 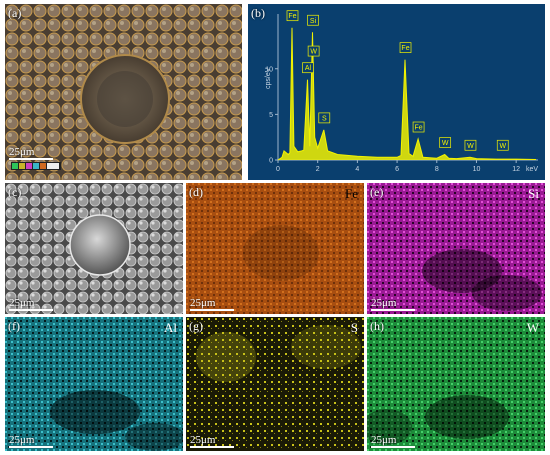 I want to click on panel-f-scalebar: 25μm, so click(x=31, y=441).